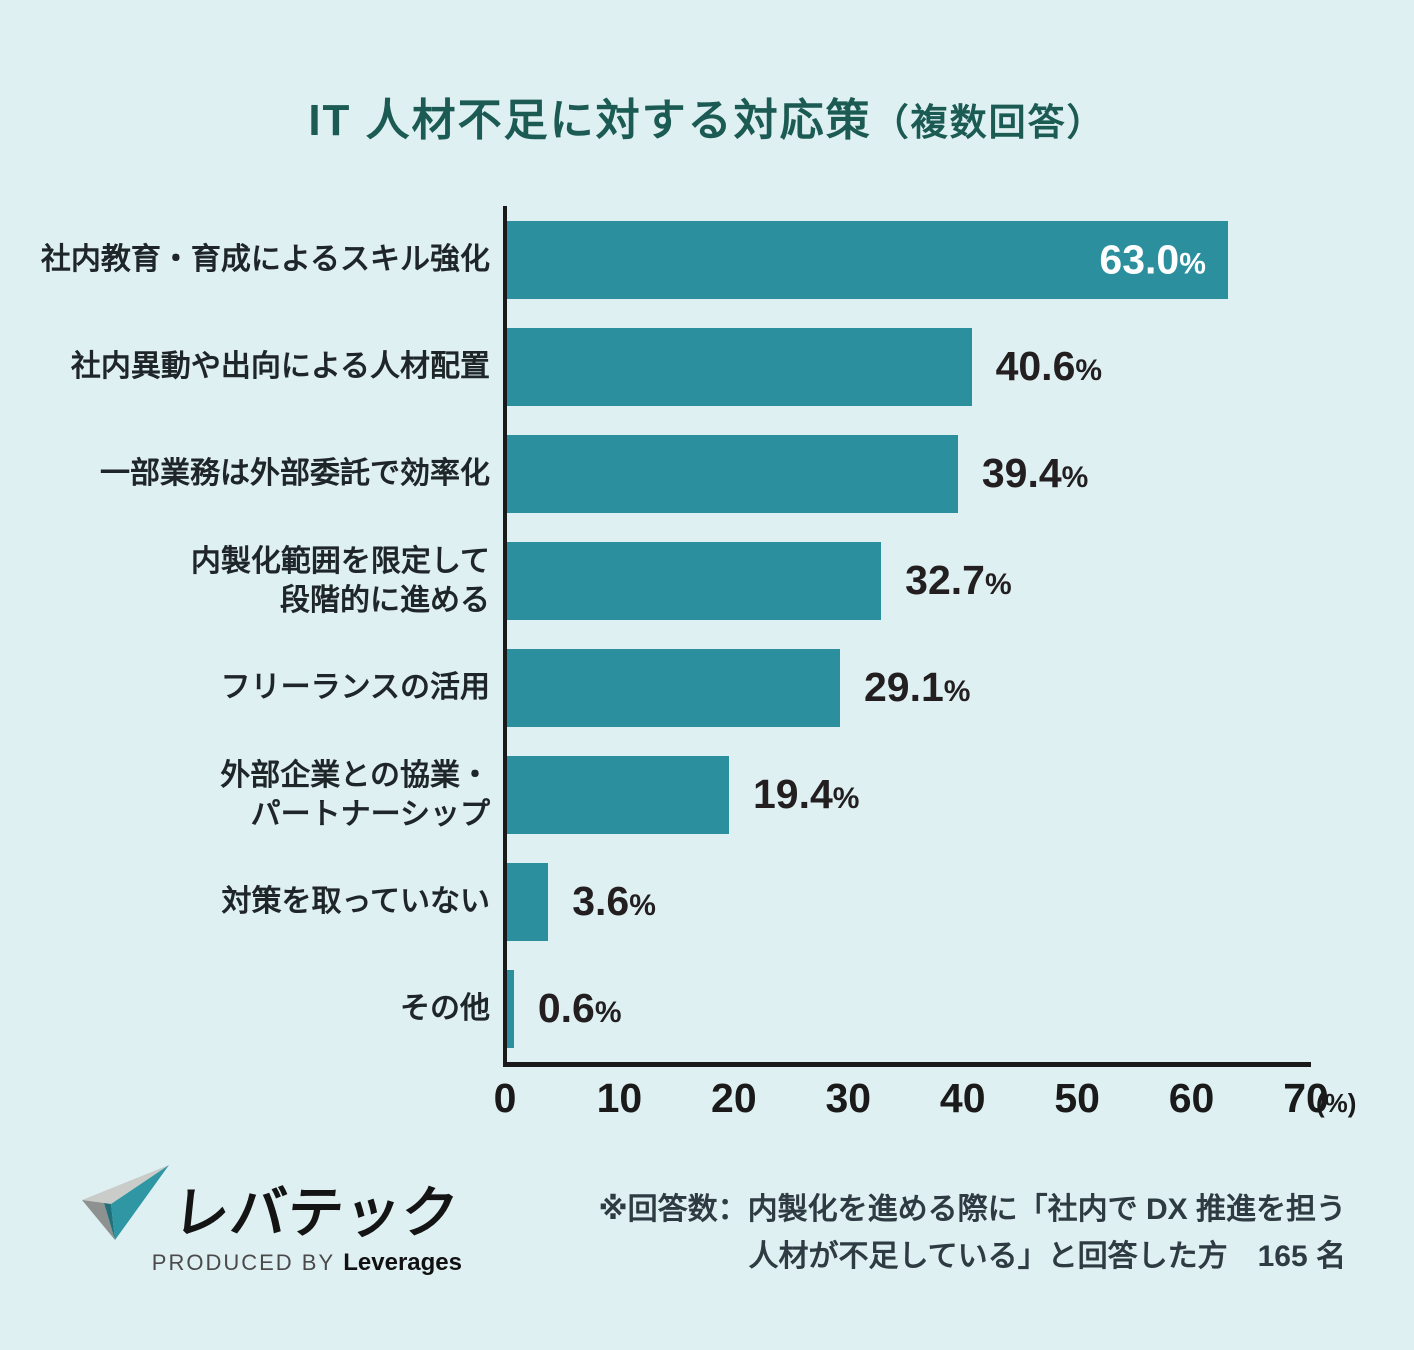 This screenshot has width=1414, height=1350. I want to click on x-tick-label: 50, so click(1077, 1098).